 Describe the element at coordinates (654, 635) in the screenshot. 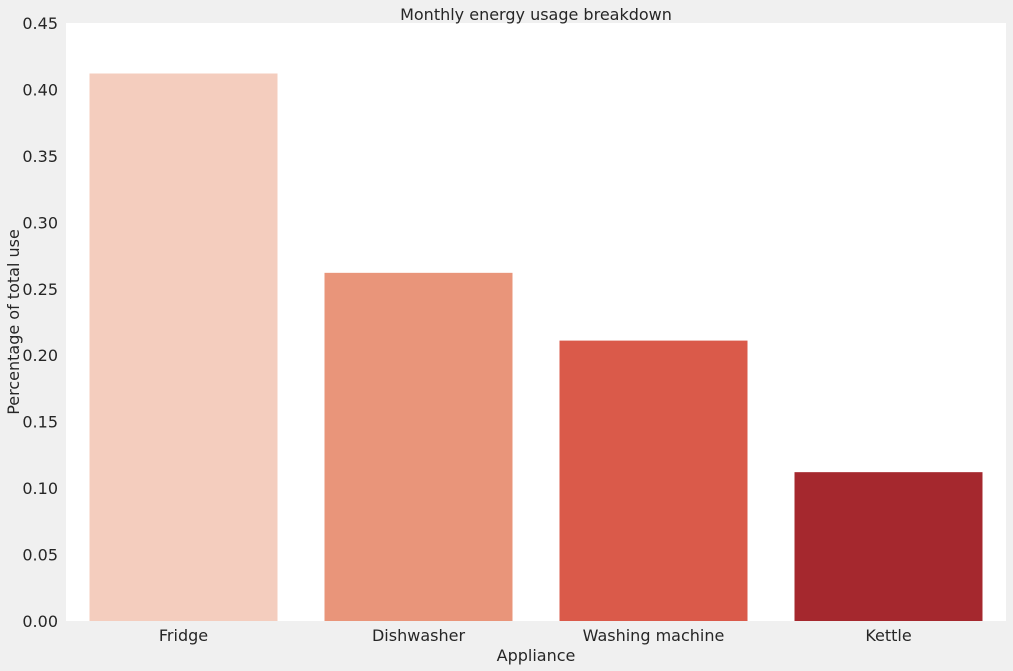

I see `x-tick-label: Washing machine` at that location.